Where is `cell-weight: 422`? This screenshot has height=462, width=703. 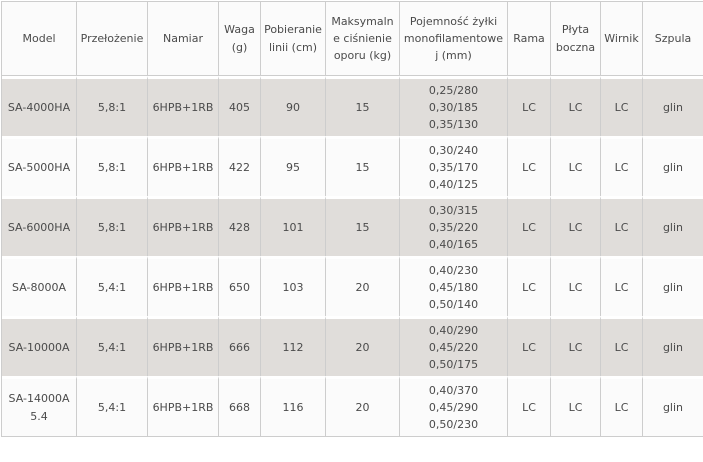
cell-weight: 422 is located at coordinates (240, 166).